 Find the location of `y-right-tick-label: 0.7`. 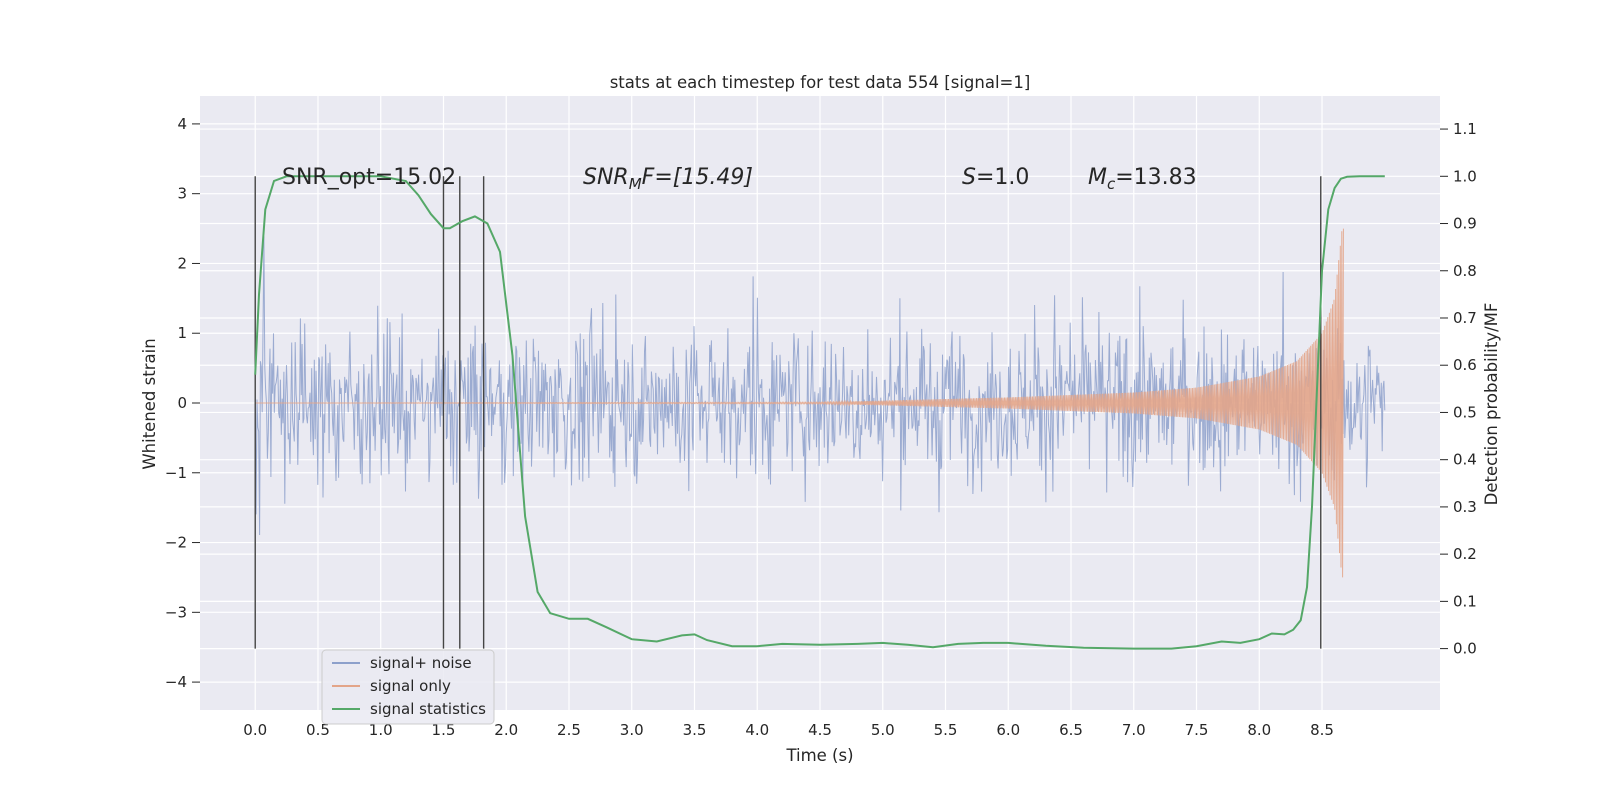

y-right-tick-label: 0.7 is located at coordinates (1465, 318).